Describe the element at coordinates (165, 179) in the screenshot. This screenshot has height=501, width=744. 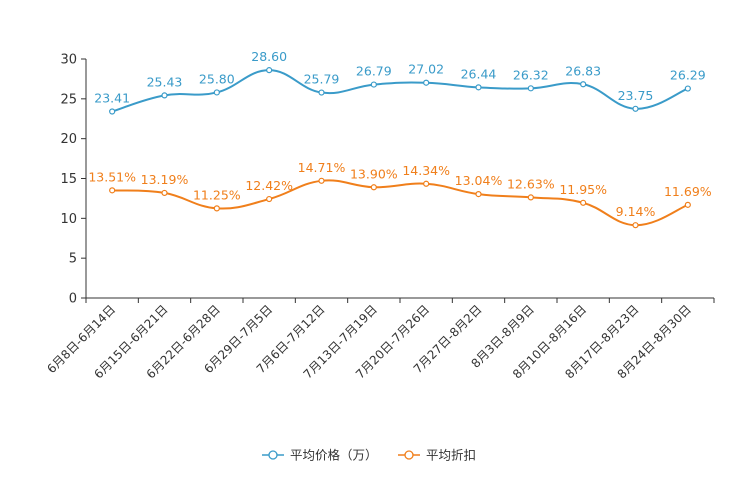
I see `data-label: 13.19%` at that location.